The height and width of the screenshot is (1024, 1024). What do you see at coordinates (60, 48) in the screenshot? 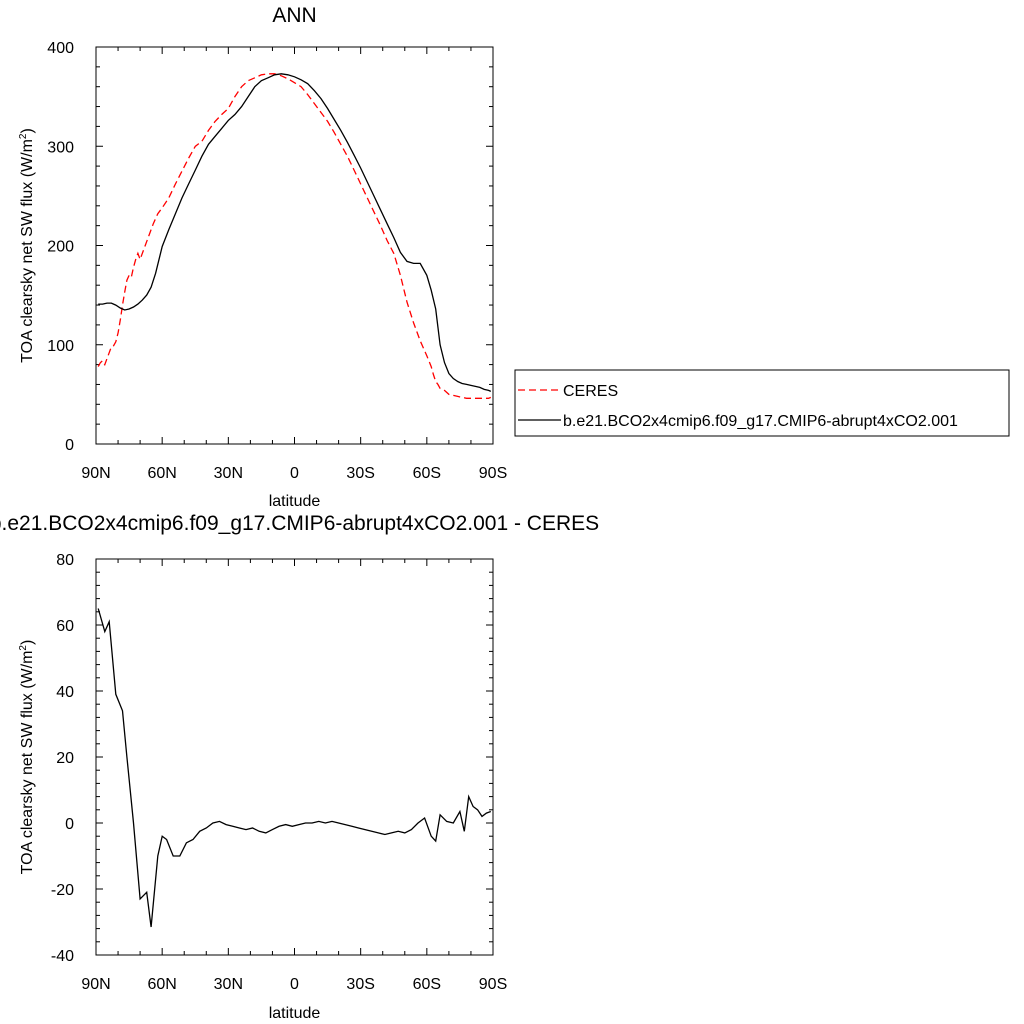
I see `y-tick-label: 400` at bounding box center [60, 48].